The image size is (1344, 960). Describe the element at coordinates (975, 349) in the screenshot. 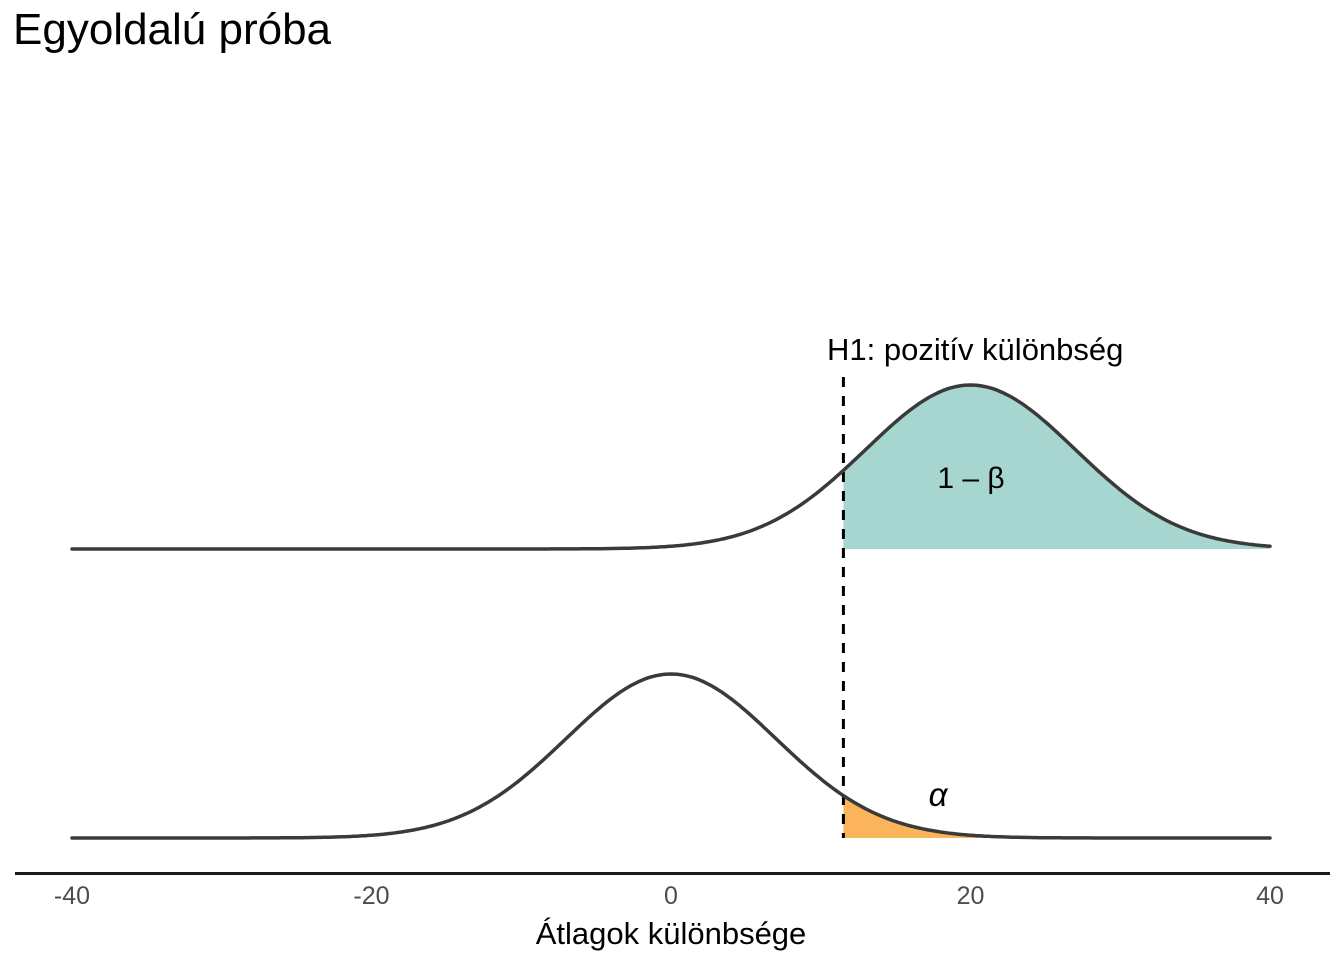

I see `h1-annotation-label: H1: pozitív különbség` at that location.